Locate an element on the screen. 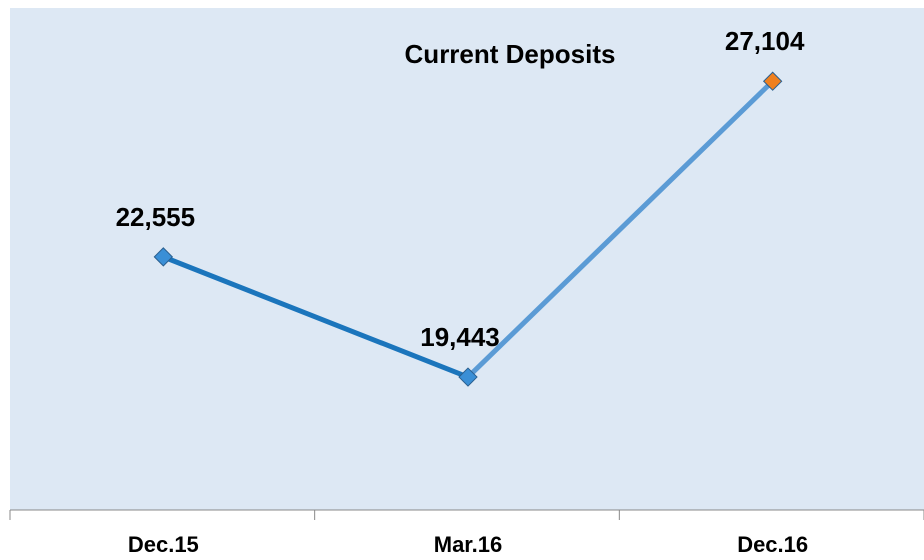 The height and width of the screenshot is (560, 924). chart-title: Current Deposits is located at coordinates (510, 54).